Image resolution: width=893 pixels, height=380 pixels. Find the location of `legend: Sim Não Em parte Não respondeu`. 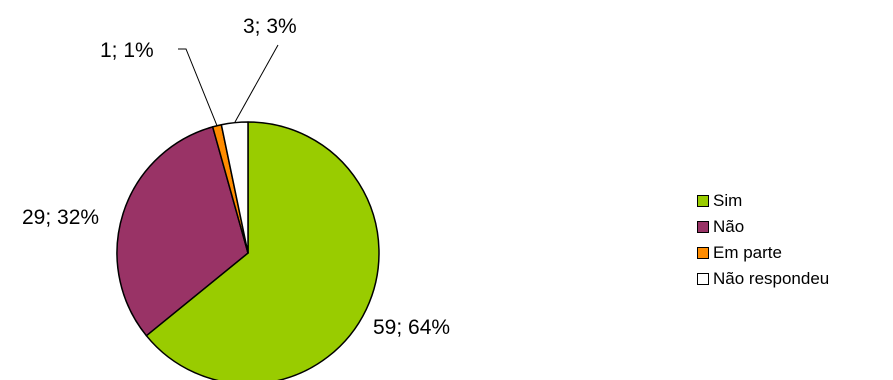

legend: Sim Não Em parte Não respondeu is located at coordinates (763, 240).